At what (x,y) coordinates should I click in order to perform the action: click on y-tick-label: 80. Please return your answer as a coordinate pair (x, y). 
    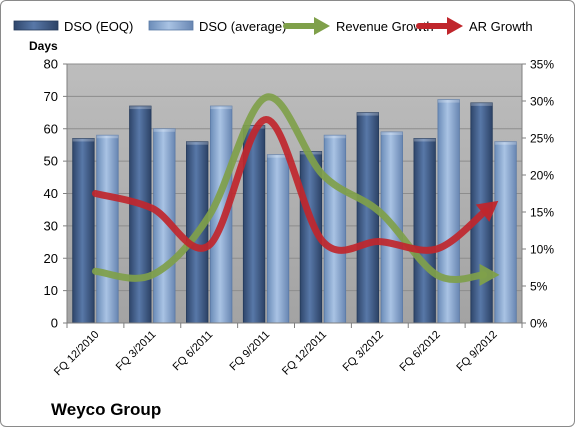
    Looking at the image, I should click on (51, 64).